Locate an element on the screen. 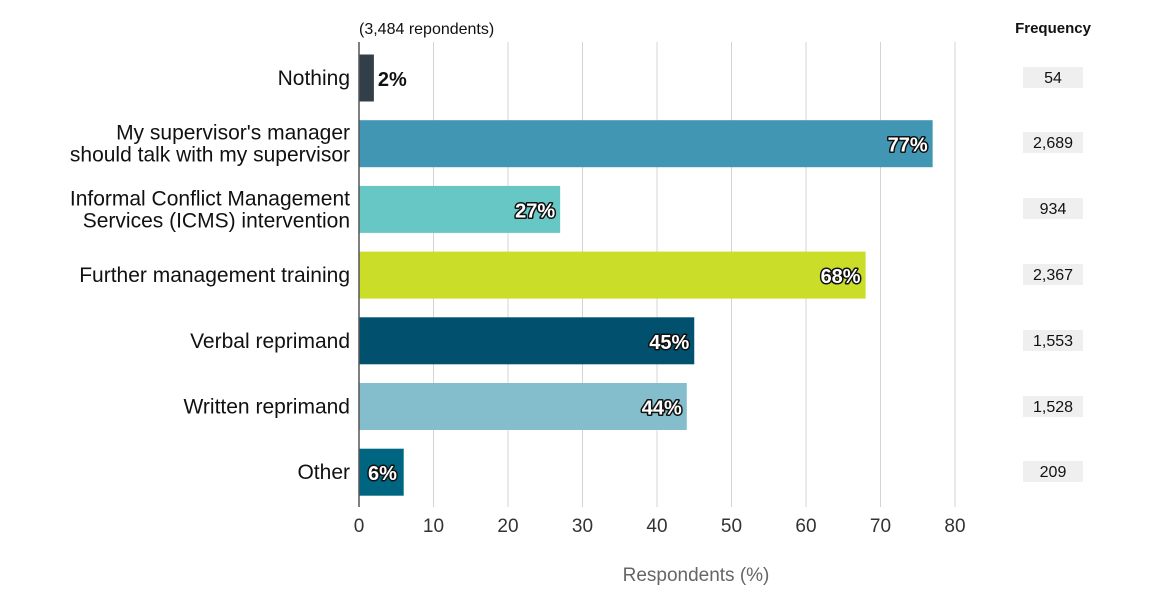  x-tick-label: 20 is located at coordinates (507, 526).